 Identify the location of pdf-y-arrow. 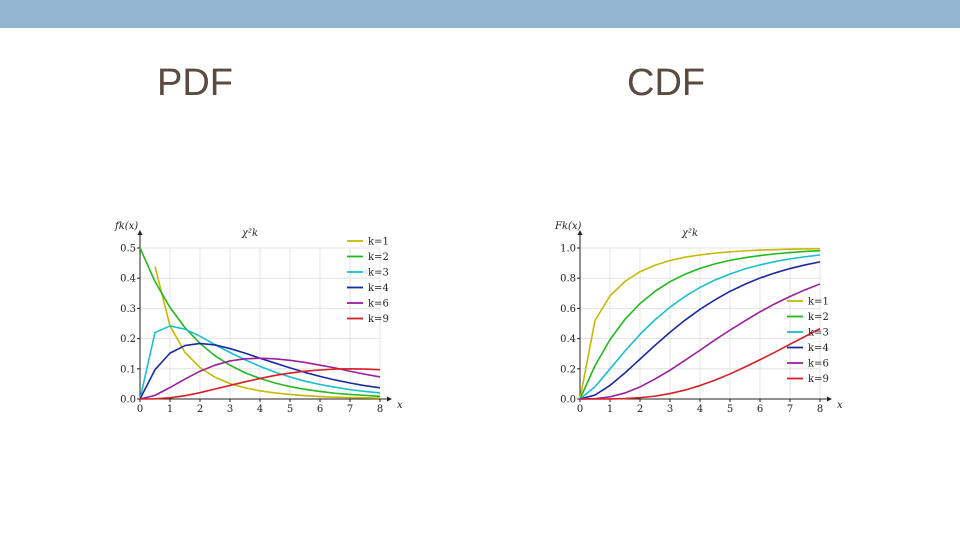
(140, 232).